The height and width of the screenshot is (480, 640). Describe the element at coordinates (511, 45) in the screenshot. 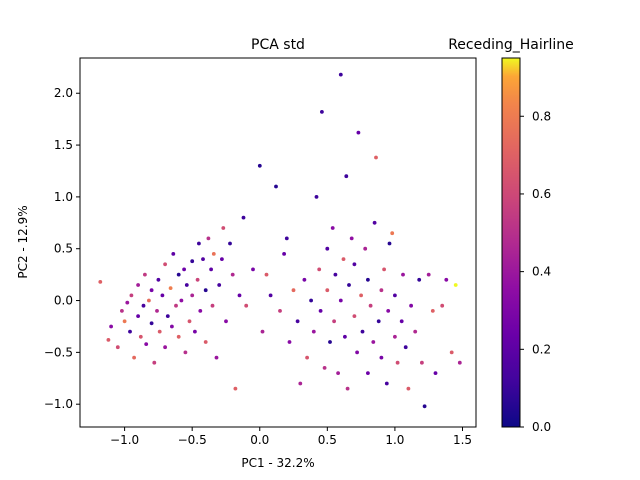

I see `colorbar-title: Receding_Hairline` at that location.